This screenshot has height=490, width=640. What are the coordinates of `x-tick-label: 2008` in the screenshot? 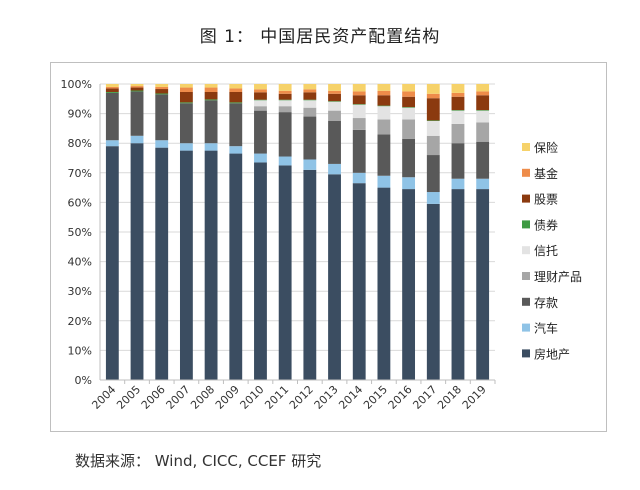 It's located at (202, 397).